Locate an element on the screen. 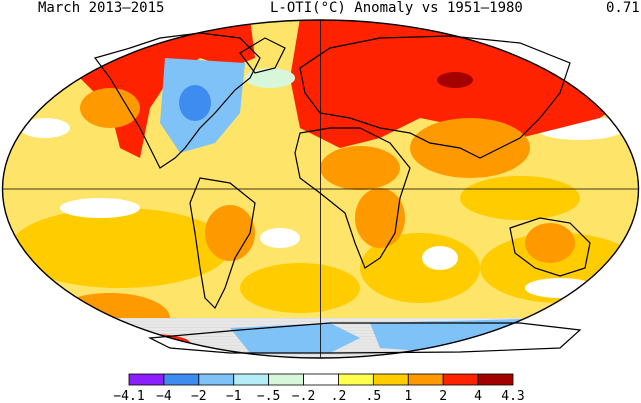 The width and height of the screenshot is (641, 403). legend-label: 4.3 is located at coordinates (512, 396).